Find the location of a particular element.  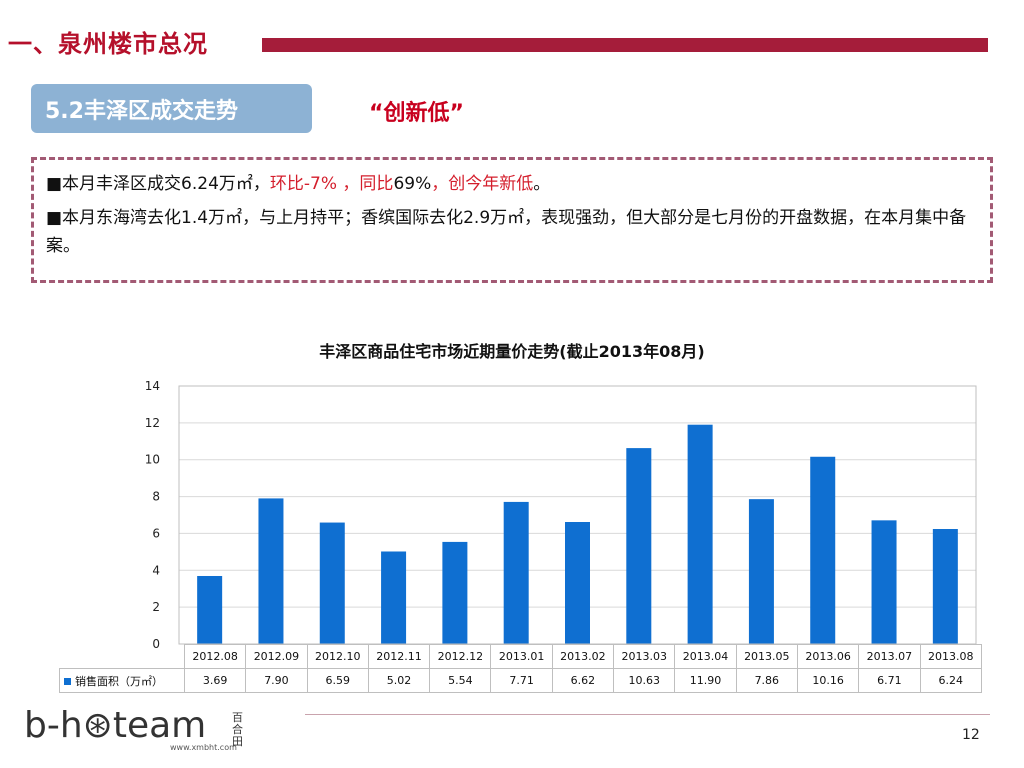

summary-1-part-c: 69% is located at coordinates (412, 184).